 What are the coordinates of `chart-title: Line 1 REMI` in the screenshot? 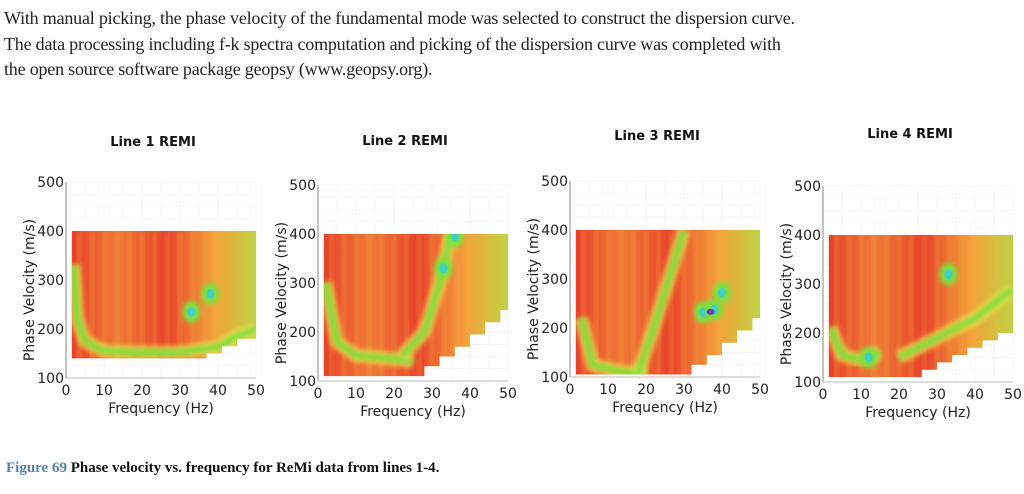 It's located at (153, 142).